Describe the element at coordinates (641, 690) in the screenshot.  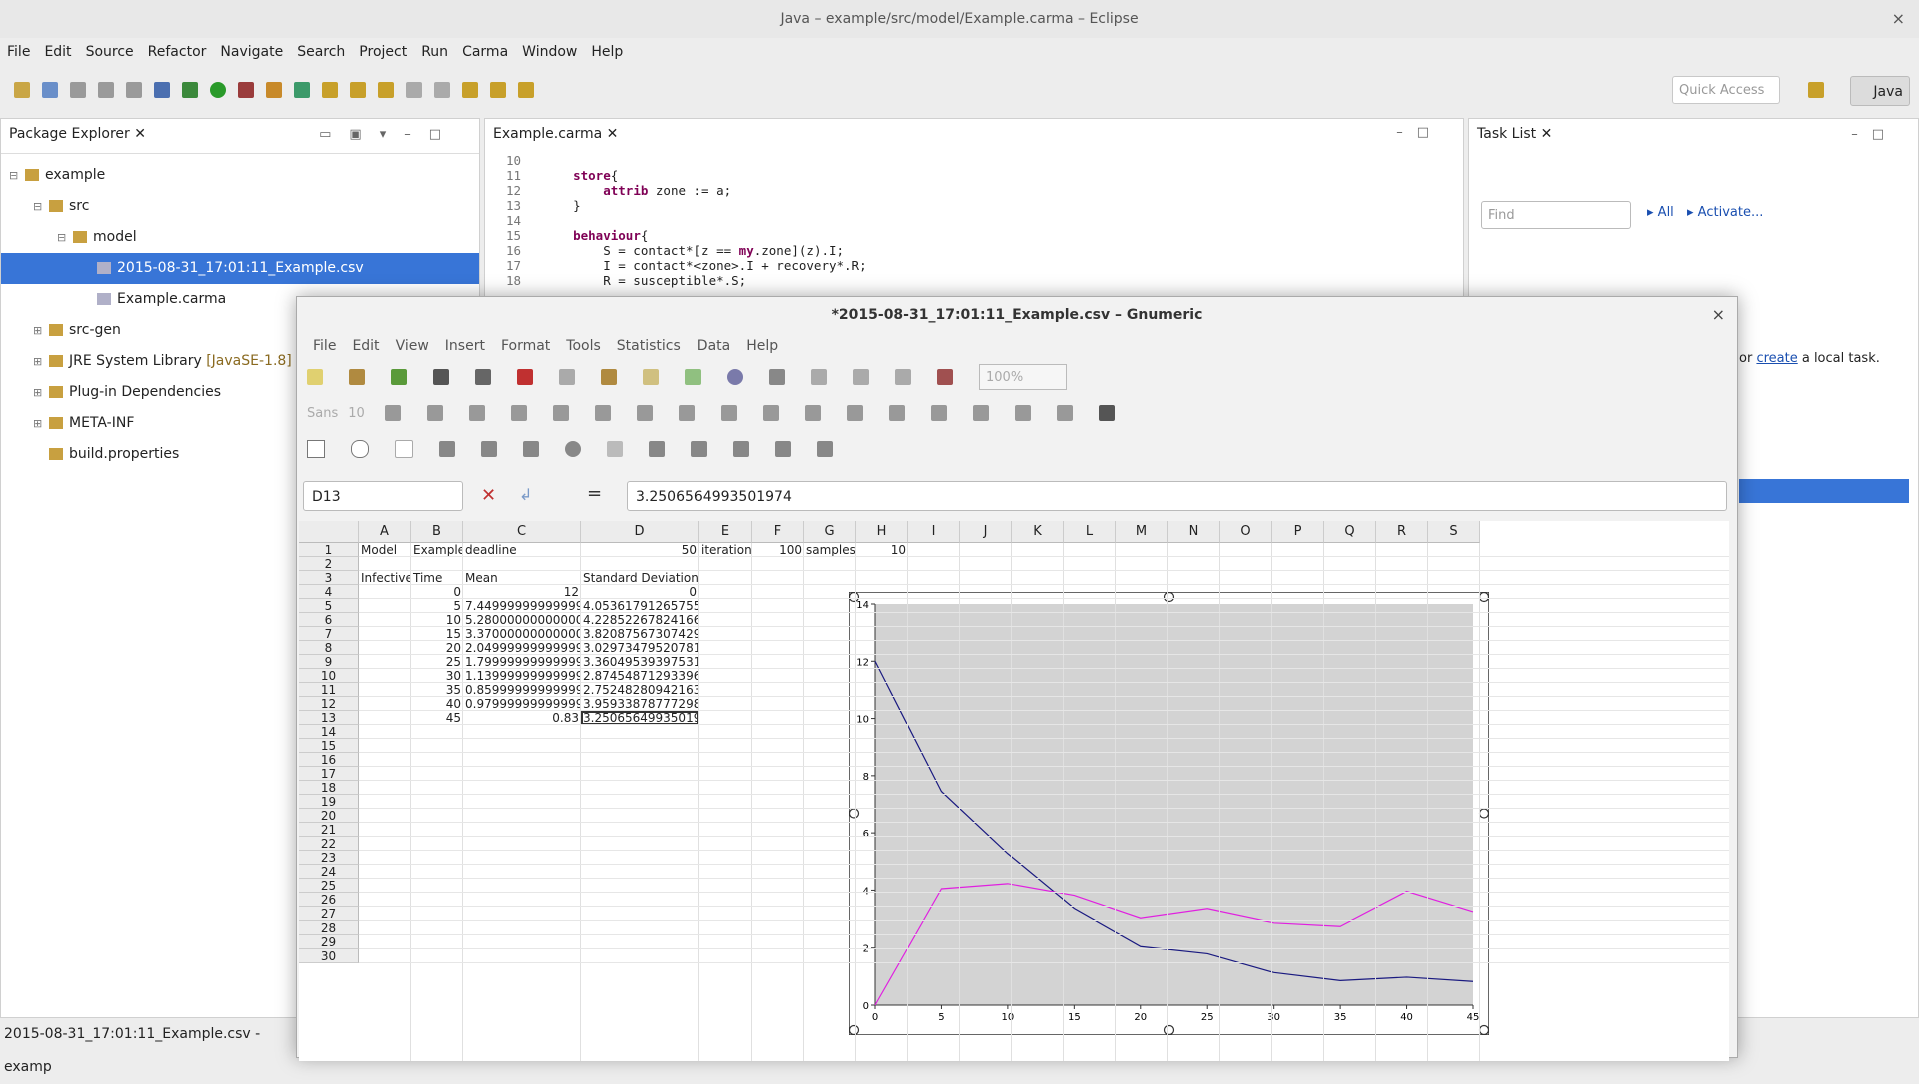
I see `cell: 2.7524828094216347` at that location.